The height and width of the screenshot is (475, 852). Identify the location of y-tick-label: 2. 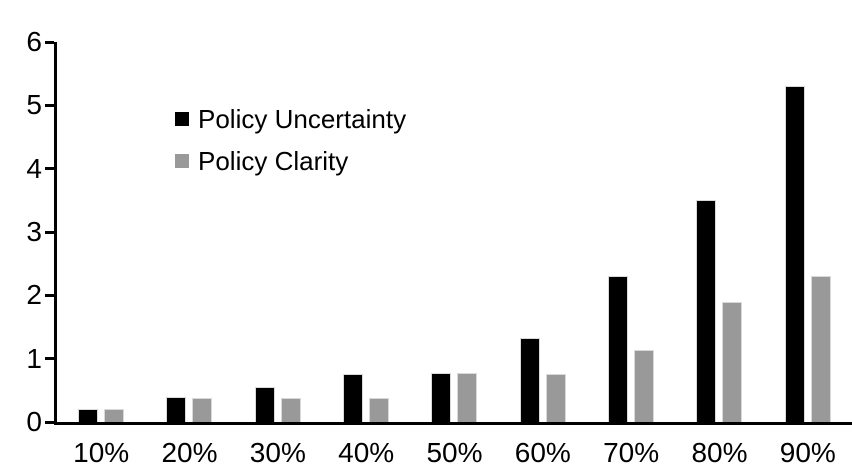
(34, 295).